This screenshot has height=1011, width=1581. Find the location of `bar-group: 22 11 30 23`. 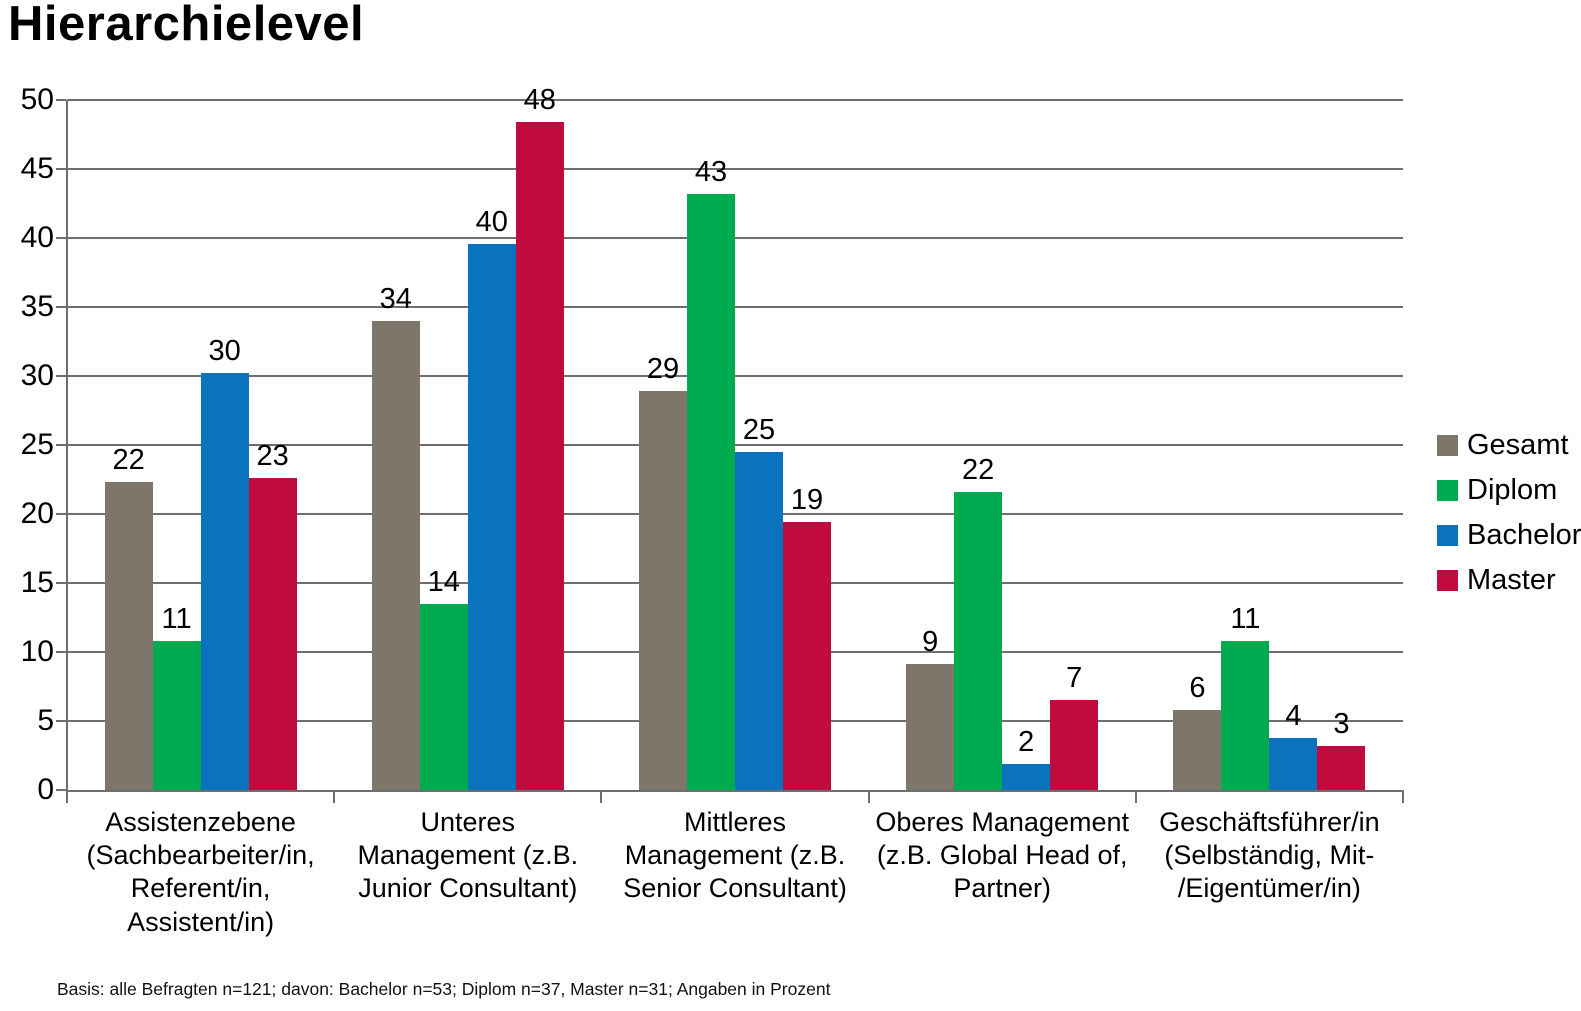

bar-group: 22 11 30 23 is located at coordinates (200, 445).